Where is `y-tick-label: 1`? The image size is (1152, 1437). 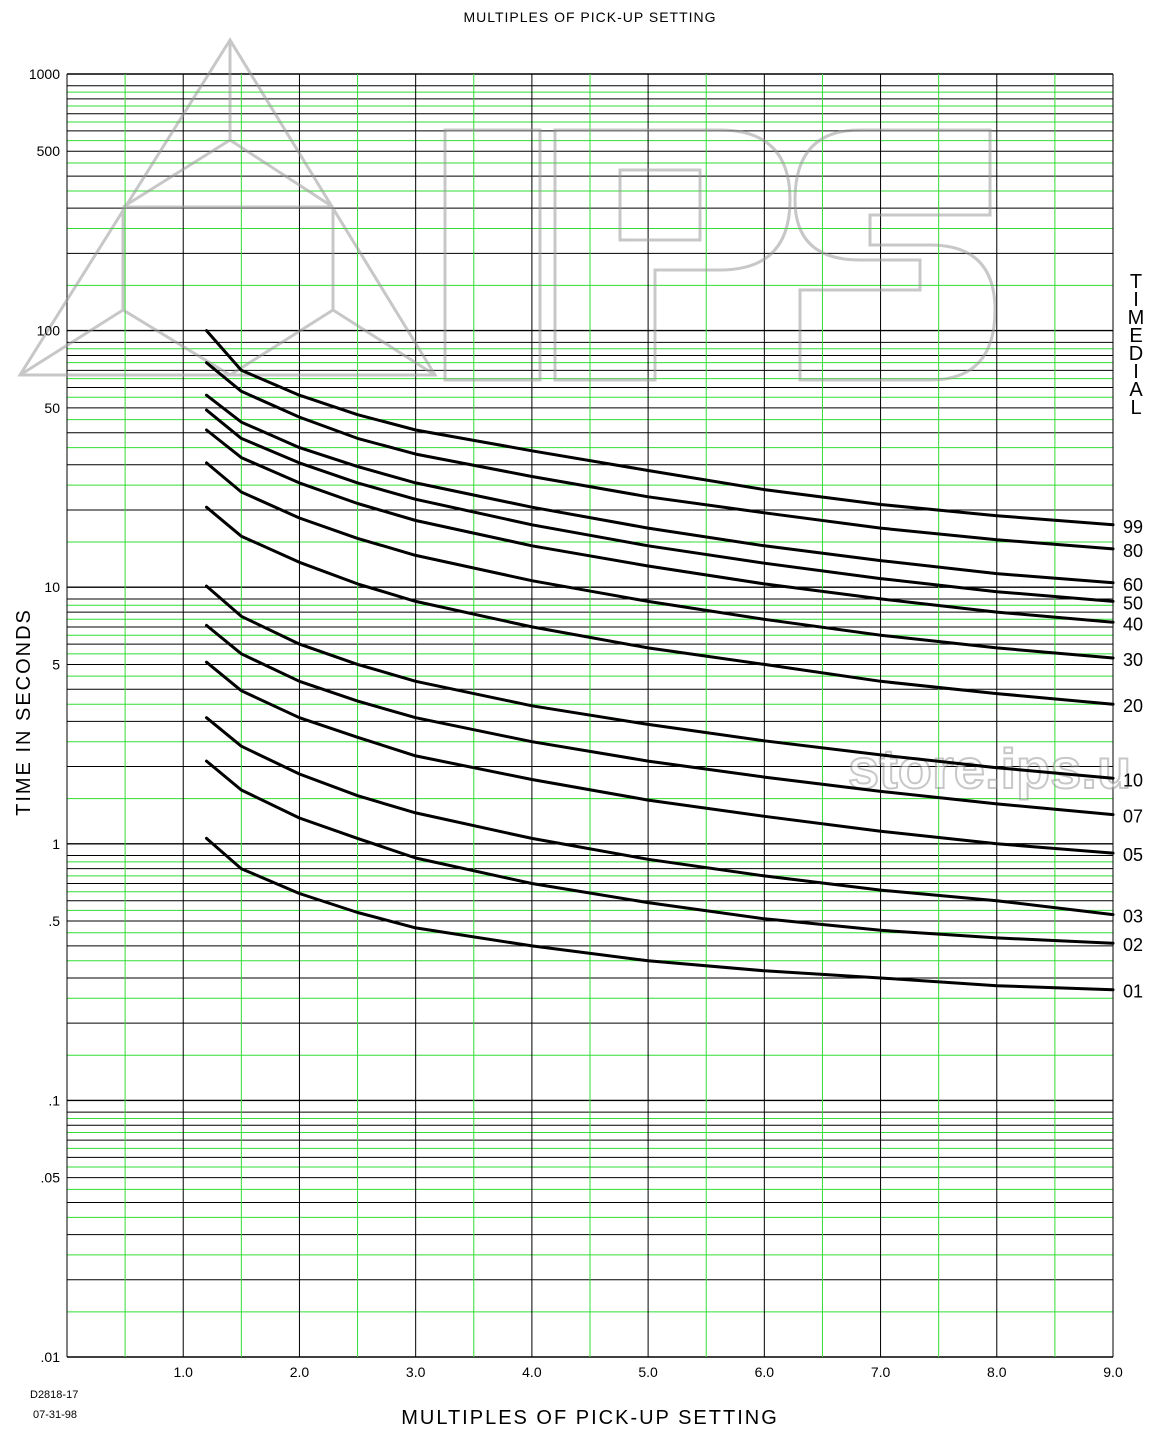 y-tick-label: 1 is located at coordinates (56, 844).